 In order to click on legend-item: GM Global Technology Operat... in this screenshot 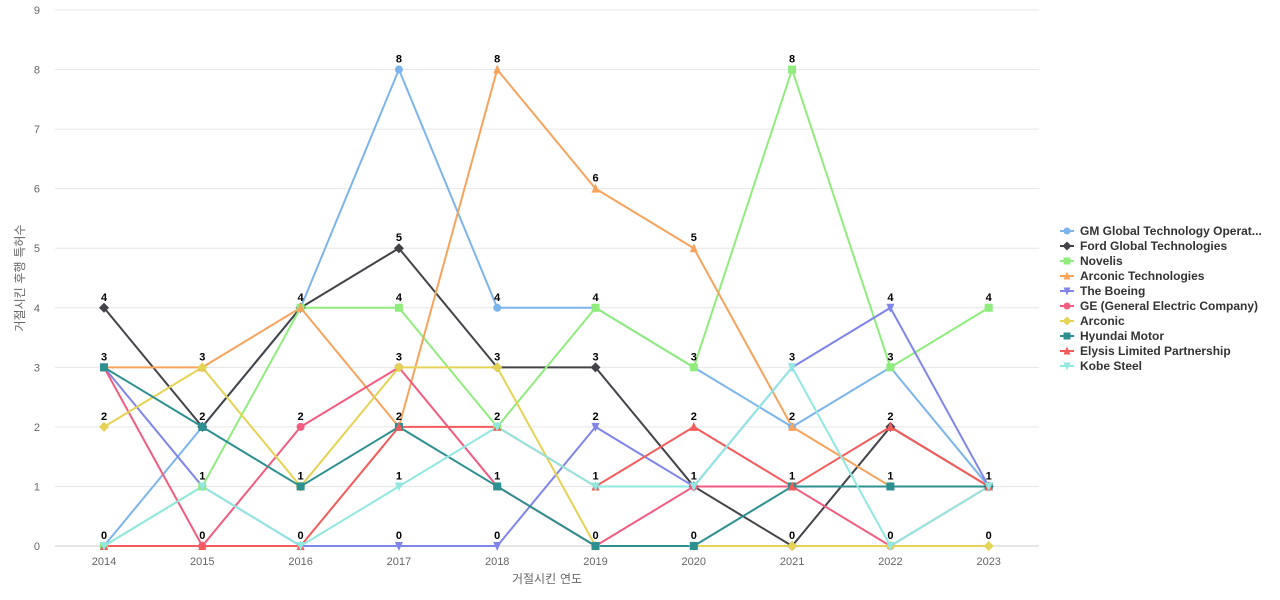, I will do `click(1161, 231)`.